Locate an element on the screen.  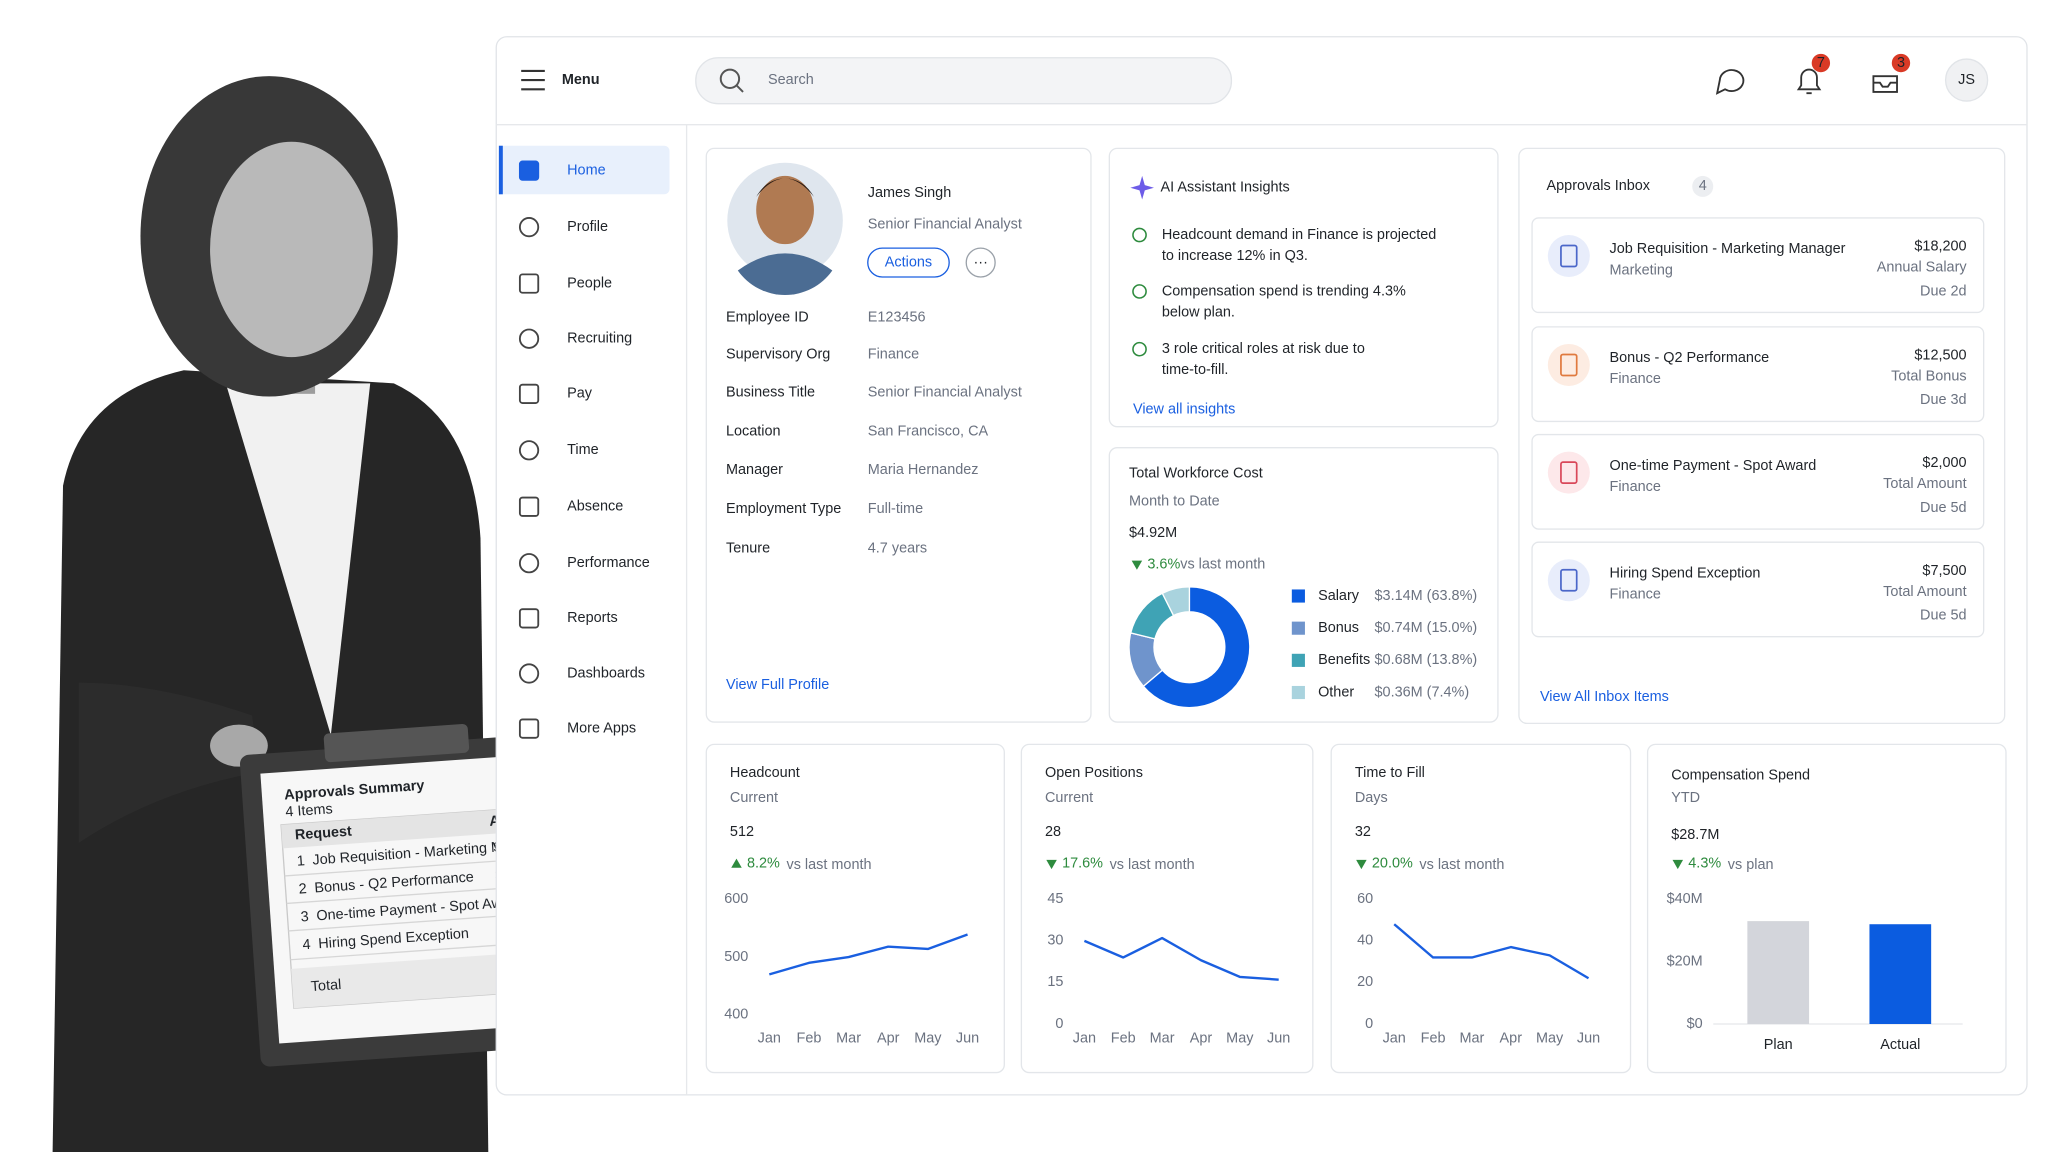
approval-title: Bonus - Q2 Performance is located at coordinates (1690, 358).